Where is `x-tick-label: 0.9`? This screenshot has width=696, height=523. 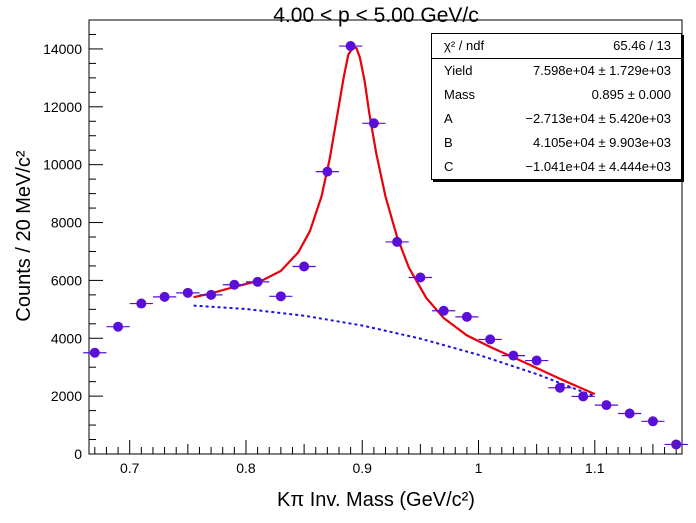 x-tick-label: 0.9 is located at coordinates (363, 468).